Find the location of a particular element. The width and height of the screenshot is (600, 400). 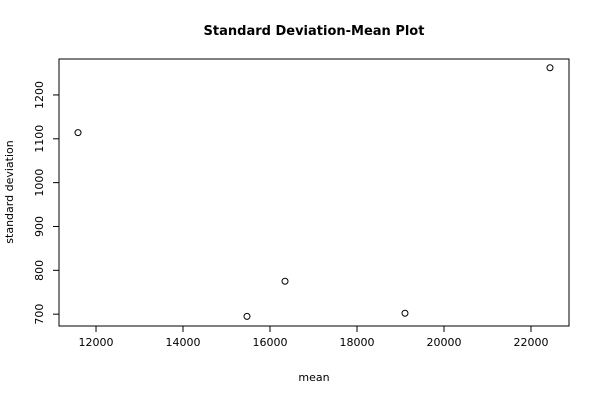

y-tick-label: 1000 is located at coordinates (39, 183).